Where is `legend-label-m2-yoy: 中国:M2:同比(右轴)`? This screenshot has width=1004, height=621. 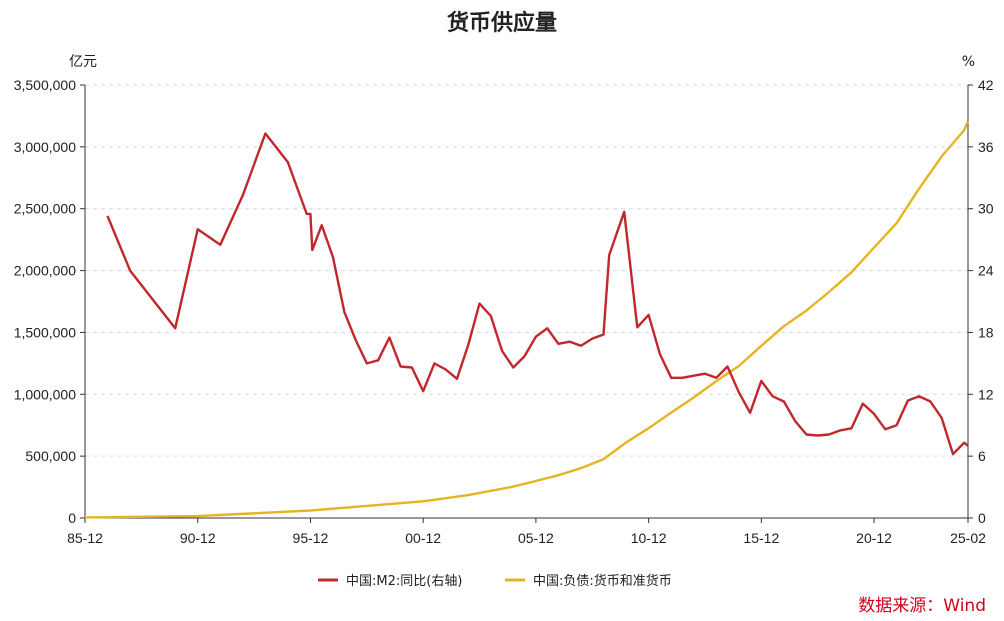
legend-label-m2-yoy: 中国:M2:同比(右轴) is located at coordinates (404, 581).